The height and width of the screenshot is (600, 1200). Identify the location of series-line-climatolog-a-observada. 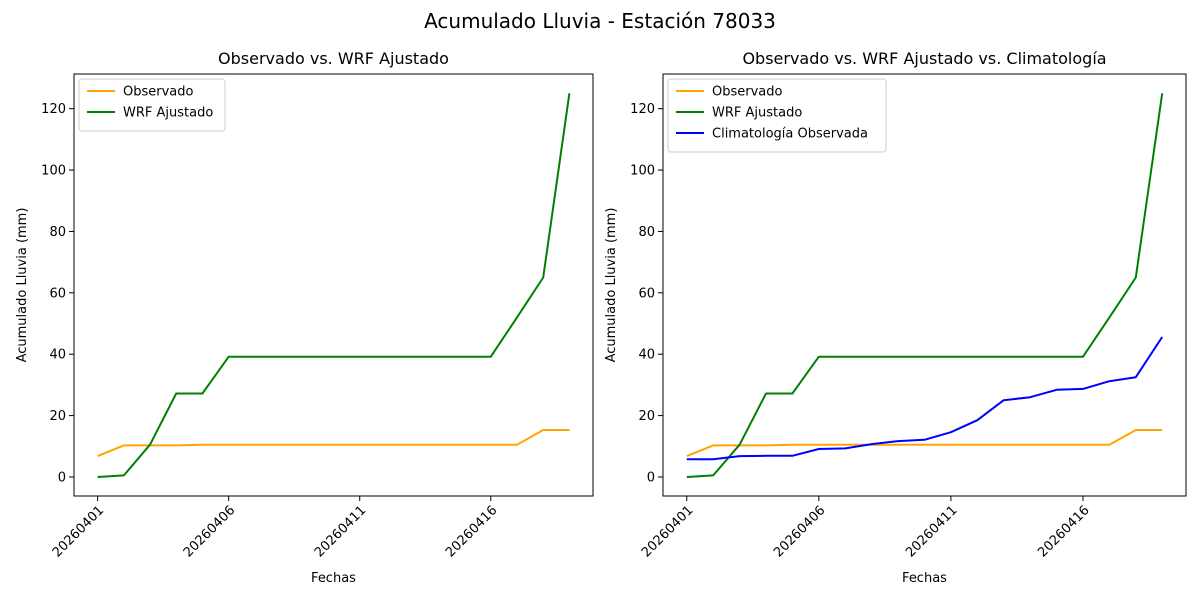
(925, 398).